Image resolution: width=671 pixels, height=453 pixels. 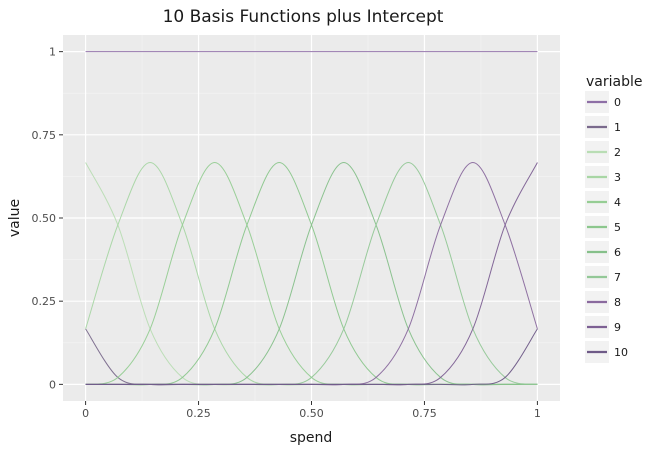 I want to click on legend-label: 1, so click(x=617, y=127).